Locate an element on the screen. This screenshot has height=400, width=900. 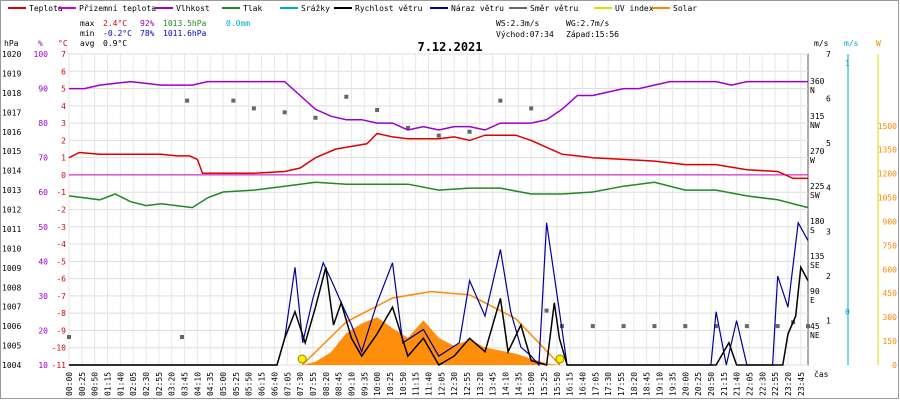
stats-min-label: min is located at coordinates (87, 33).